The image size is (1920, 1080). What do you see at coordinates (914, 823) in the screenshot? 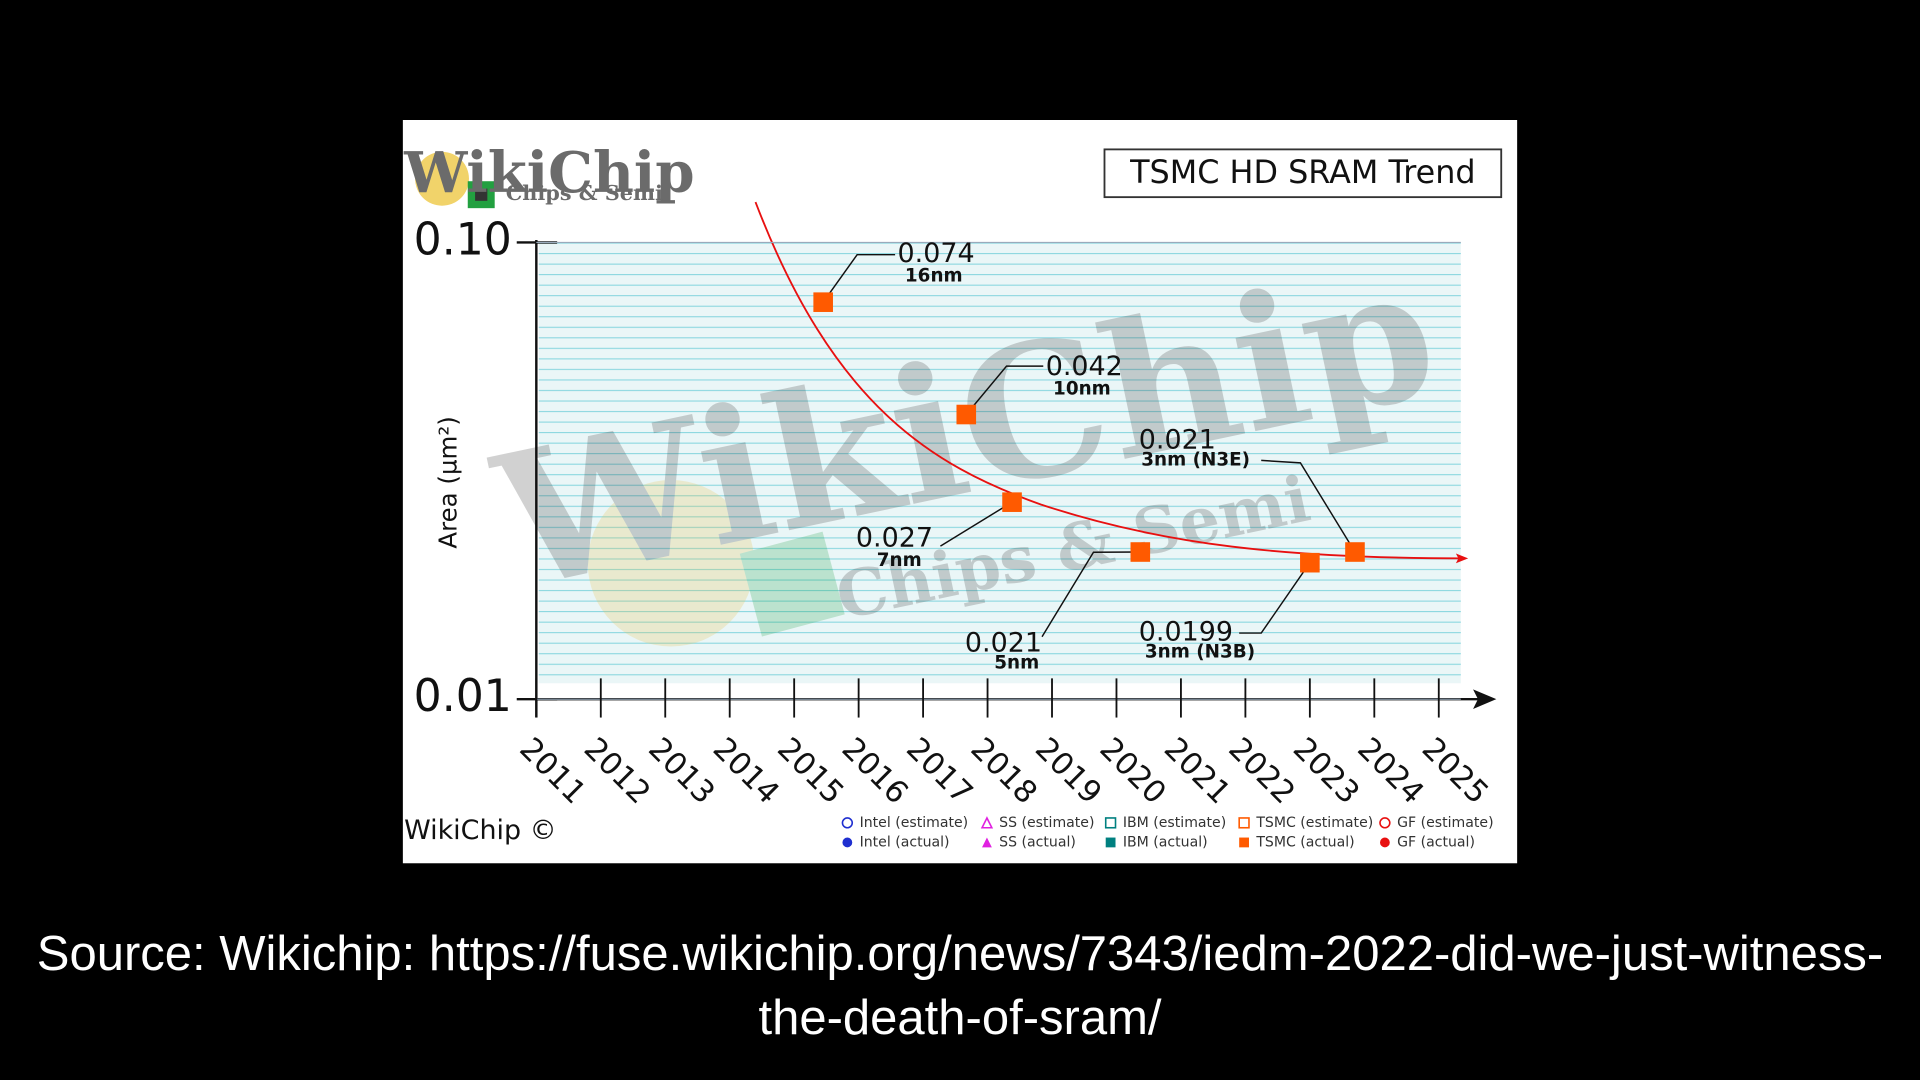
I see `legend-label: Intel (estimate)` at bounding box center [914, 823].